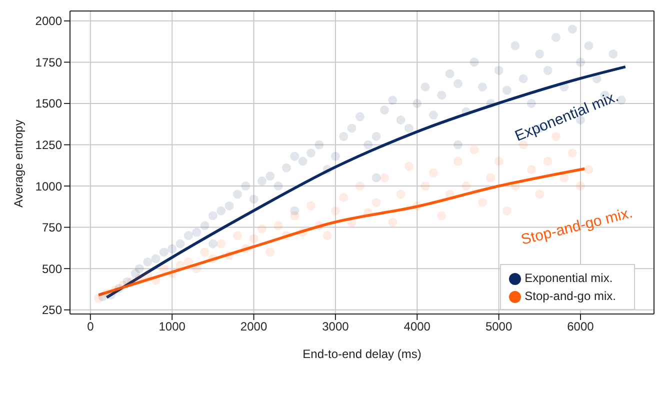  I want to click on x-tick-label: 1000, so click(172, 327).